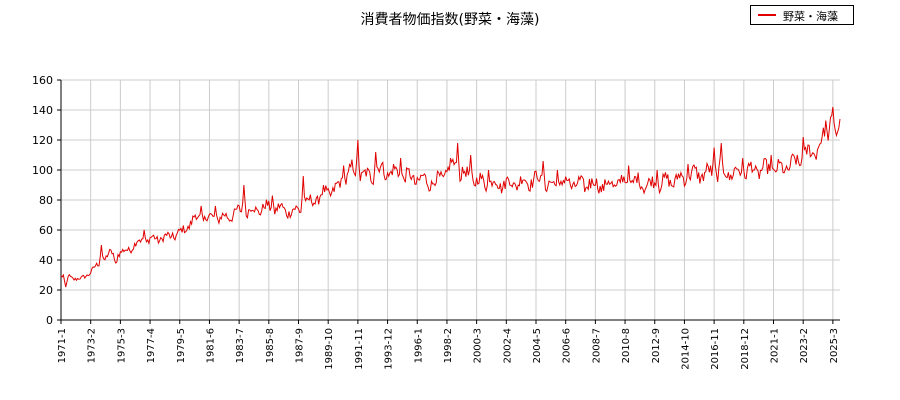 The height and width of the screenshot is (400, 900). I want to click on legend-label: 野菜・海藻, so click(810, 16).